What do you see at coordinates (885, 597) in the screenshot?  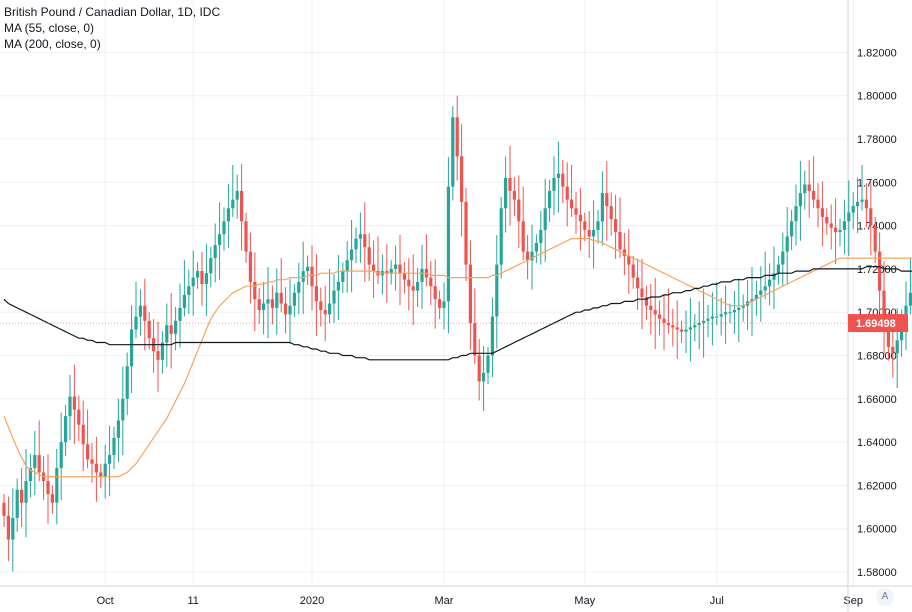 I see `auto-scale-button: A` at bounding box center [885, 597].